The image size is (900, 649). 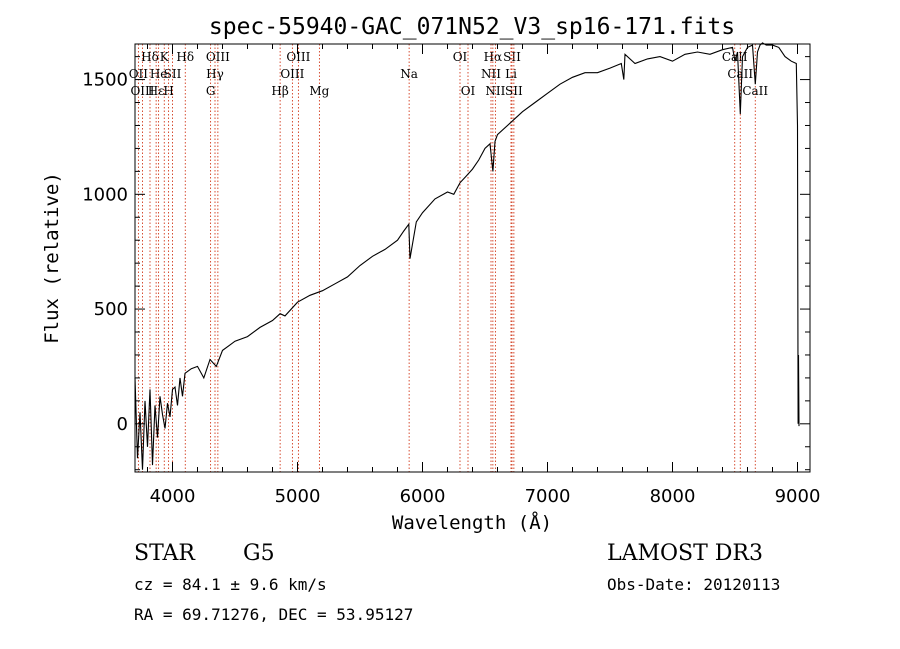 What do you see at coordinates (298, 57) in the screenshot?
I see `spectral-line-label-12: OIII` at bounding box center [298, 57].